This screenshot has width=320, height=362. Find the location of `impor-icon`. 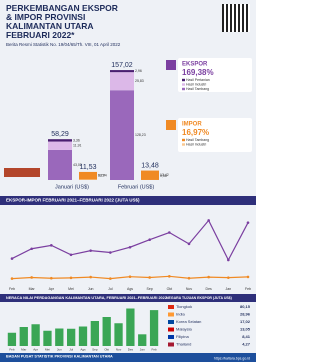

impor-icon is located at coordinates (171, 125).